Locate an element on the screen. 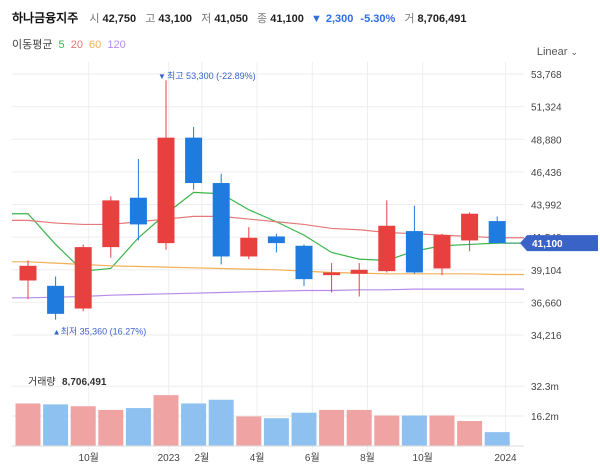 This screenshot has width=600, height=467. x-tick-label: 2월 is located at coordinates (201, 458).